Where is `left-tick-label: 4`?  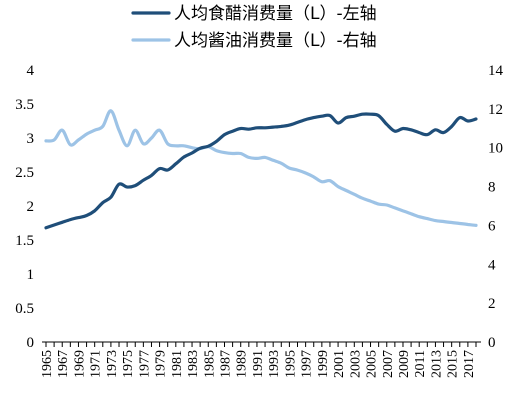
left-tick-label: 4 is located at coordinates (31, 71).